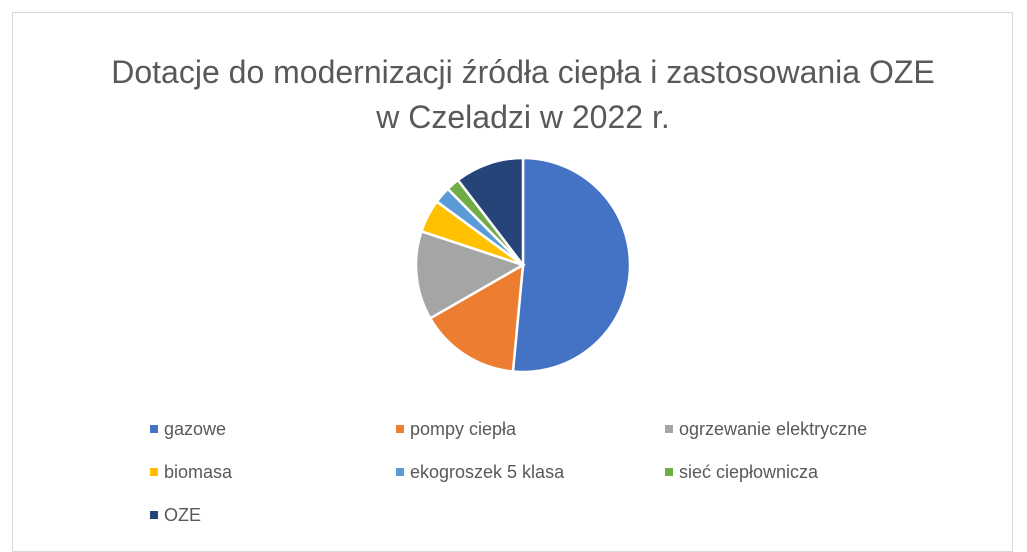 The width and height of the screenshot is (1027, 552). I want to click on legend-label: ekogroszek 5 klasa, so click(487, 472).